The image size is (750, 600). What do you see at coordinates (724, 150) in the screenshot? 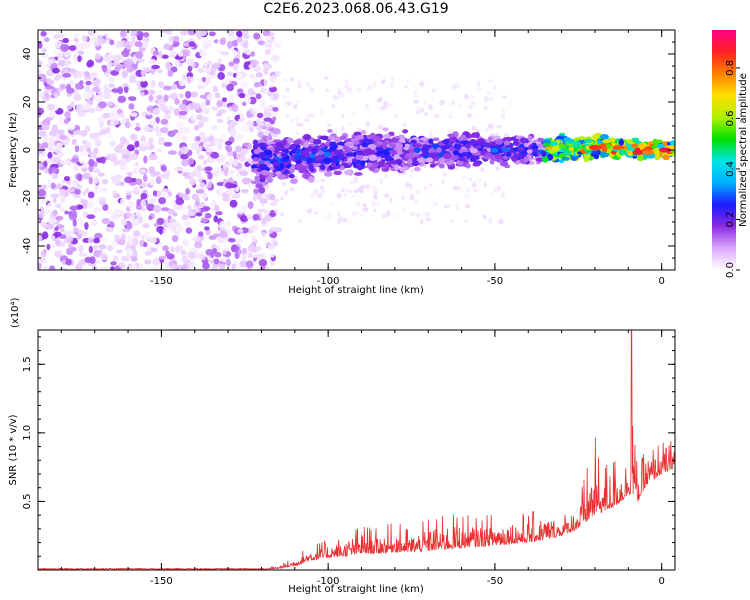
I see `colorbar-bar` at bounding box center [724, 150].